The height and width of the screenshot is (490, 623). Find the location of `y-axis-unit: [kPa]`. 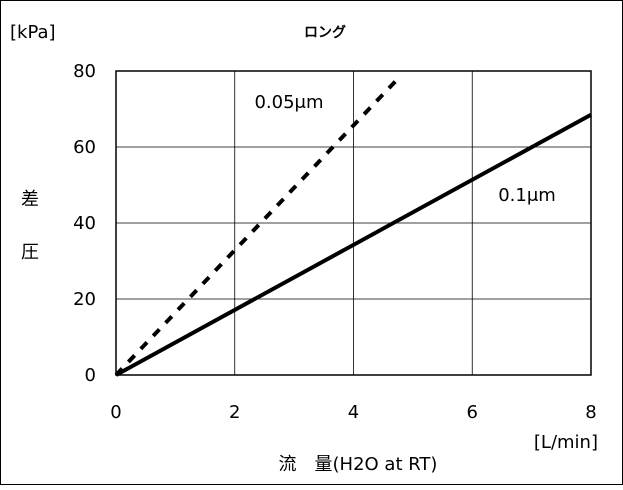

y-axis-unit: [kPa] is located at coordinates (33, 32).